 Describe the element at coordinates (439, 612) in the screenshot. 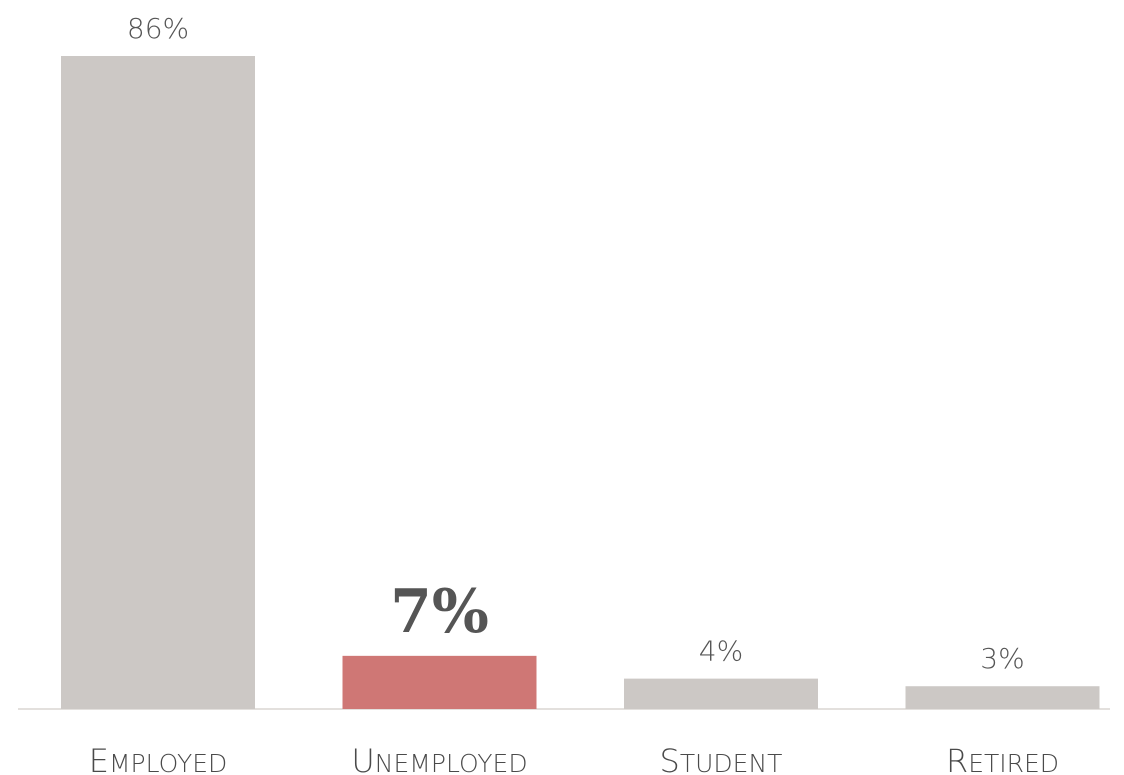

I see `value-label-unemployed: 7%` at that location.